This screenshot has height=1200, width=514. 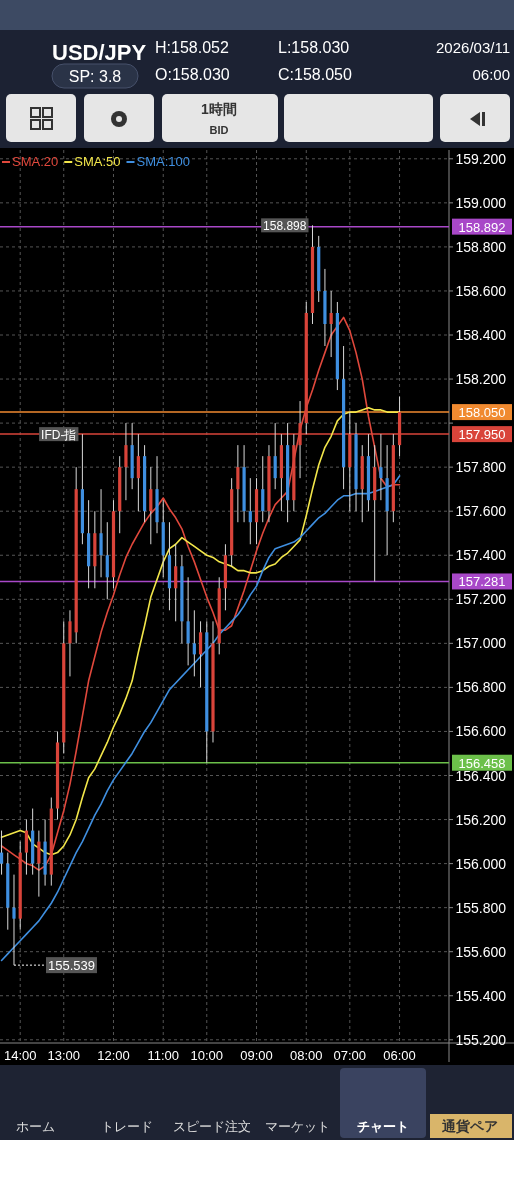 What do you see at coordinates (256, 1055) in the screenshot?
I see `x-tick-label: 09:00` at bounding box center [256, 1055].